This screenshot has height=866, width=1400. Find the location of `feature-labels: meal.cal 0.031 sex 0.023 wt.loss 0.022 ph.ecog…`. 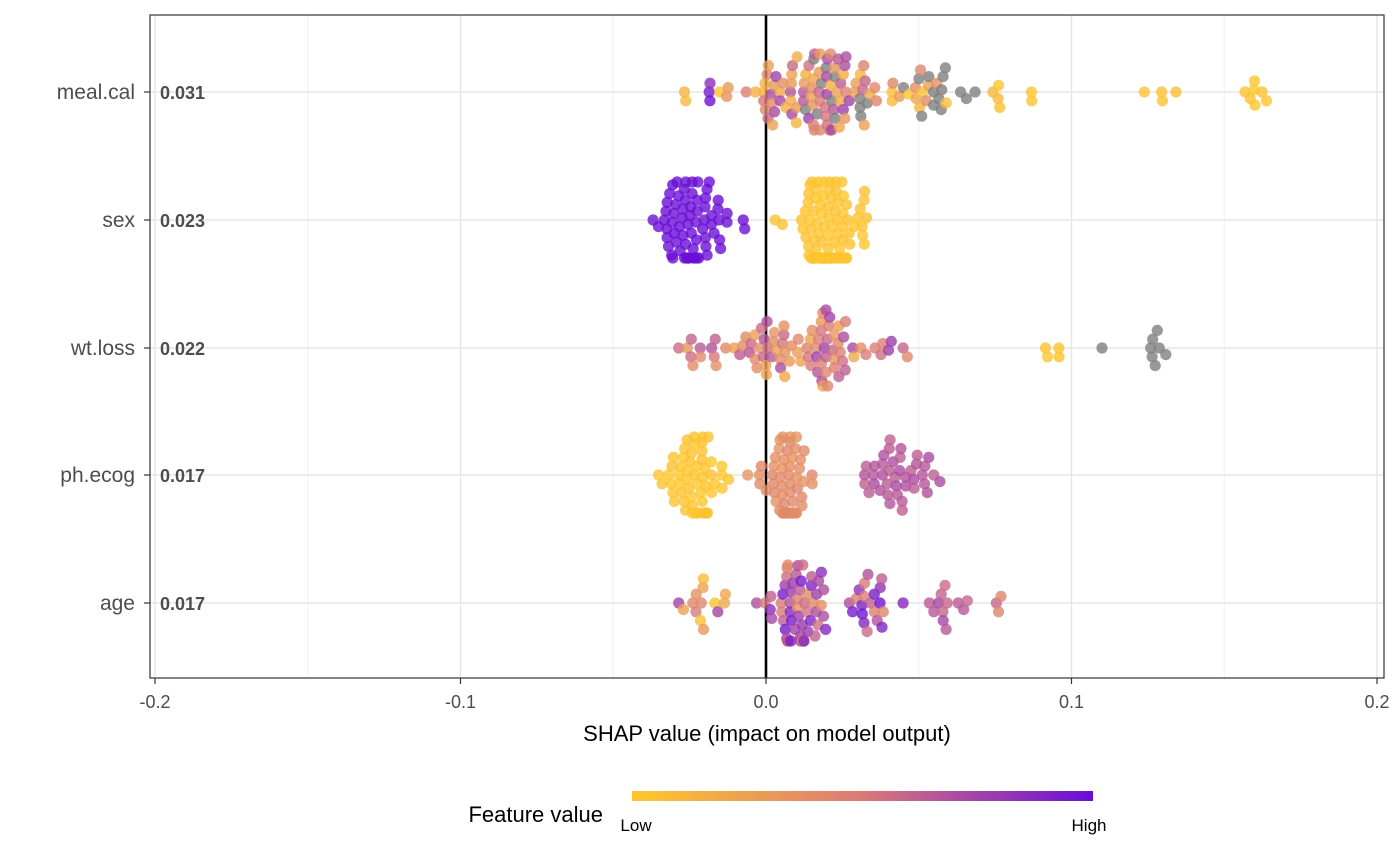

feature-labels: meal.cal 0.031 sex 0.023 wt.loss 0.022 ph.ecog… is located at coordinates (131, 348).